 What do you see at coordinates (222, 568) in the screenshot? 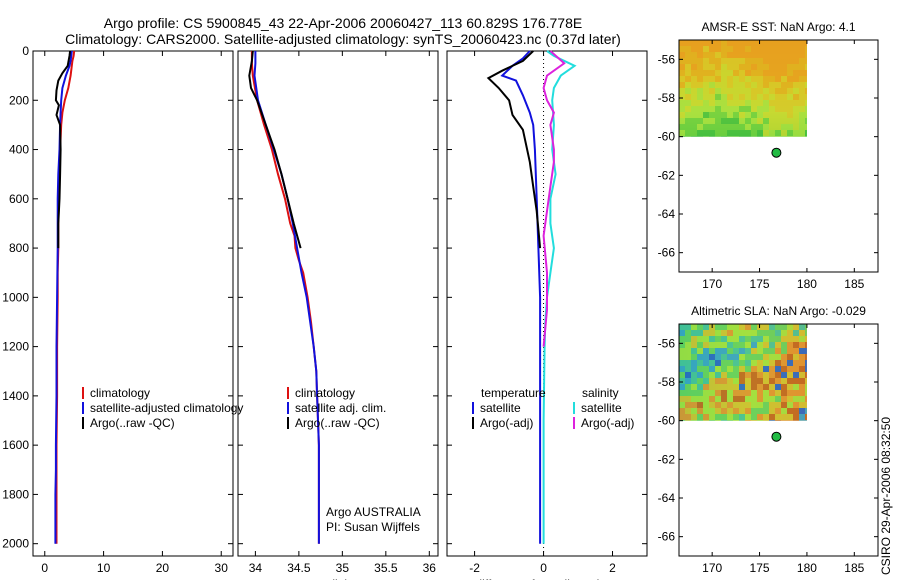
I see `temperature-xtick-label: 30` at bounding box center [222, 568].